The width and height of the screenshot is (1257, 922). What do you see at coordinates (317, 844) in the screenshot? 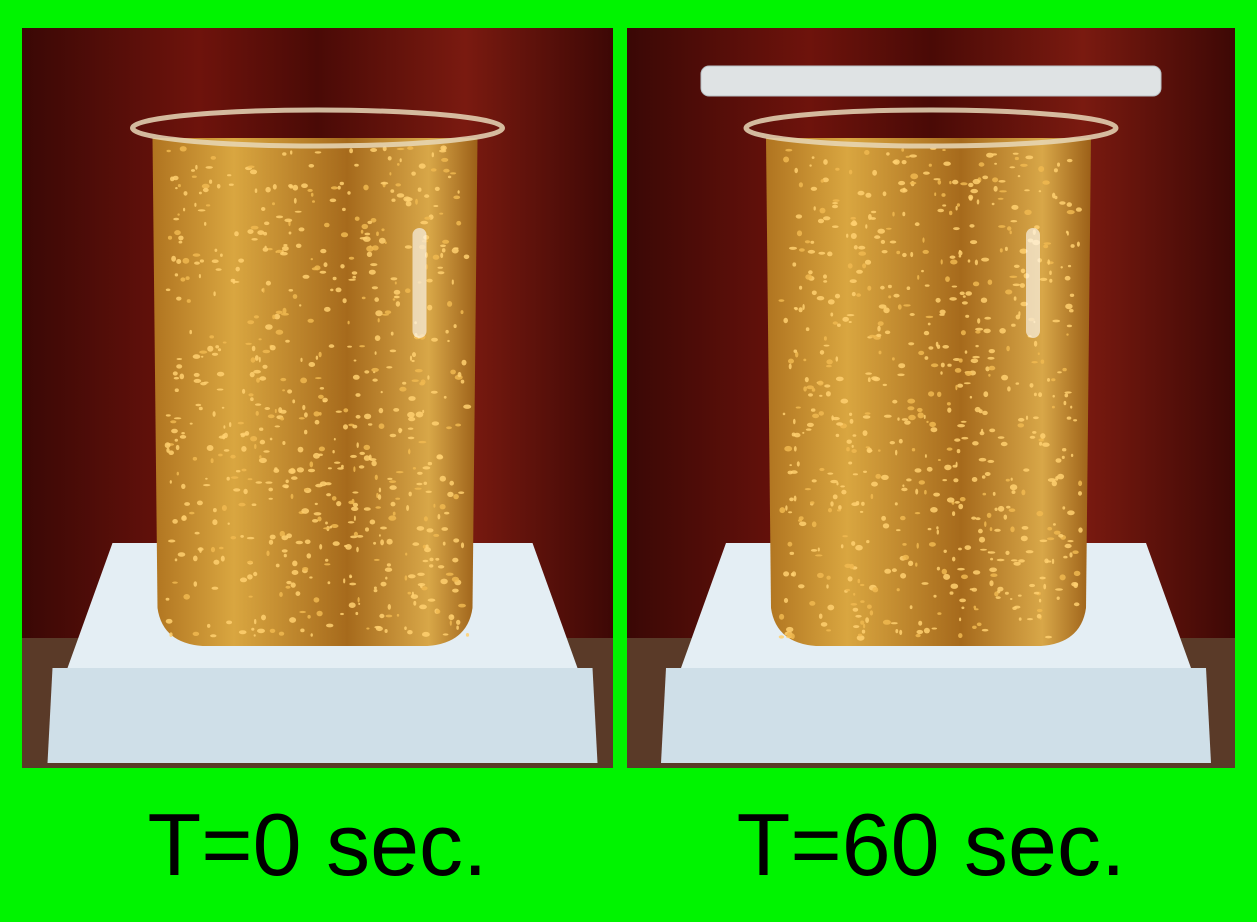
I see `caption: T=0 sec.` at bounding box center [317, 844].